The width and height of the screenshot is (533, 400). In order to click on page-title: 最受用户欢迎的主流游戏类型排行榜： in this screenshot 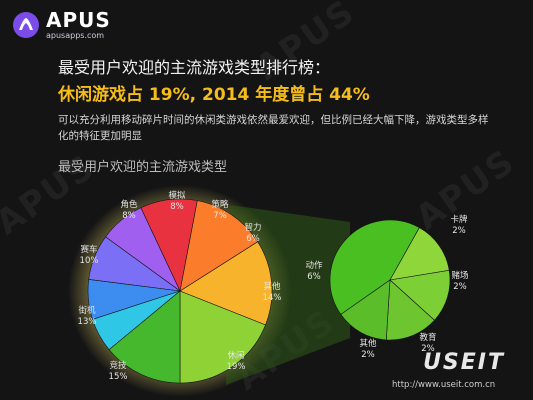, I will do `click(194, 67)`.